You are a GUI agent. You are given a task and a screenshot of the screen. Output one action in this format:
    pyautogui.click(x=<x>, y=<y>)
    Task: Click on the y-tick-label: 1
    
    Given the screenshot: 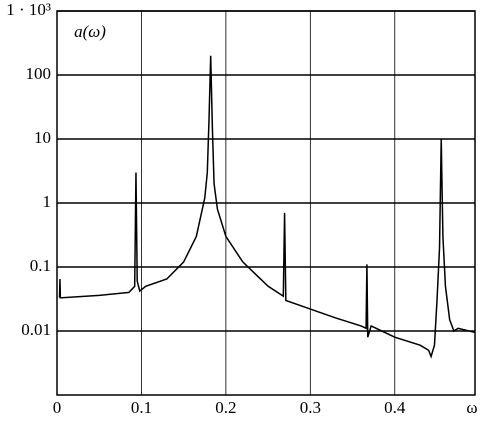 What is the action you would take?
    pyautogui.click(x=47, y=201)
    